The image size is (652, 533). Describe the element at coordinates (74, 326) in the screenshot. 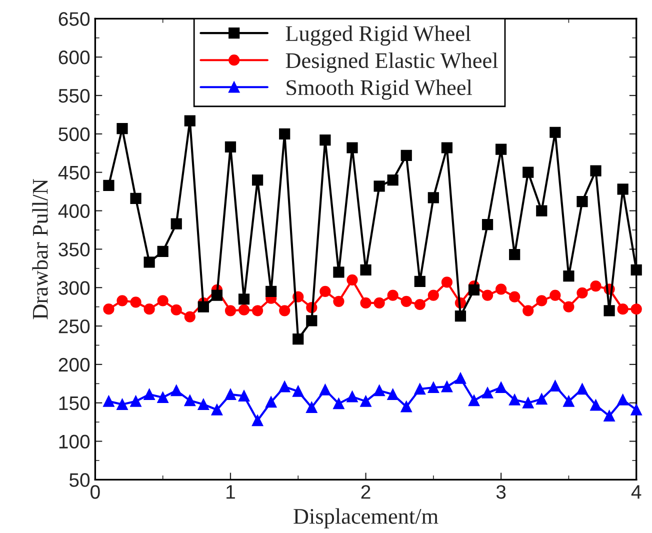

I see `y-tick-label: 250` at that location.